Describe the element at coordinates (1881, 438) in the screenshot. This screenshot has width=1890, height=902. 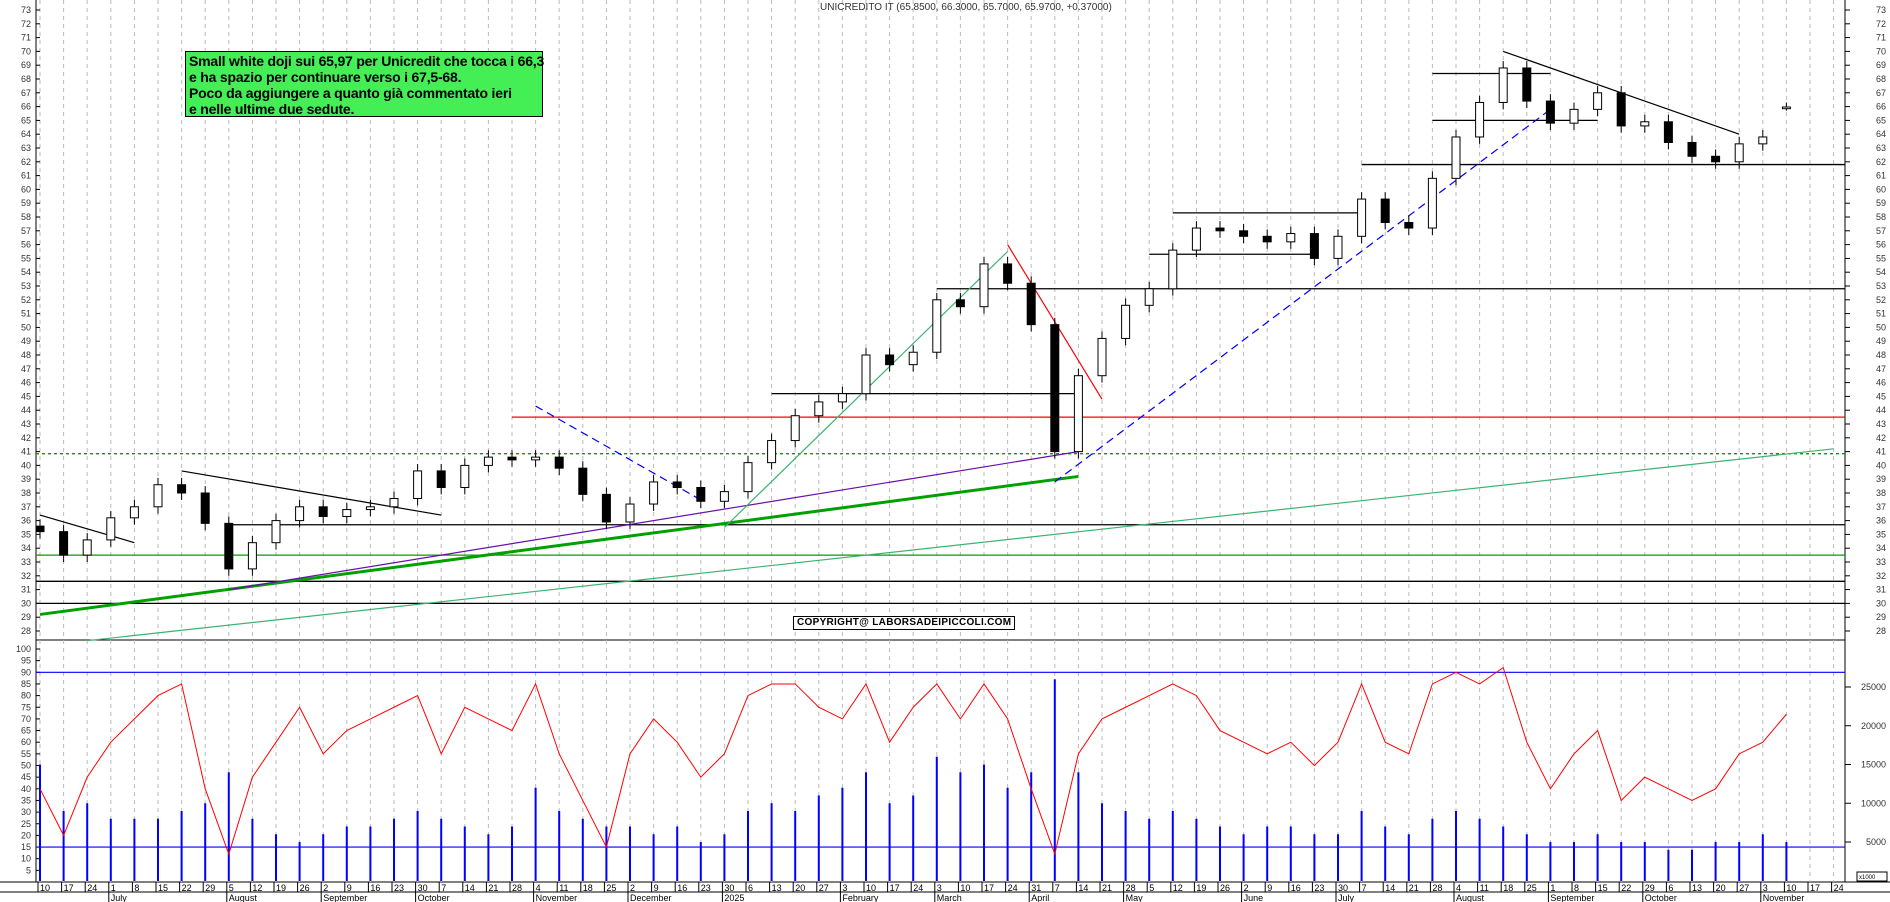
I see `price-axis-label-right: 42` at that location.